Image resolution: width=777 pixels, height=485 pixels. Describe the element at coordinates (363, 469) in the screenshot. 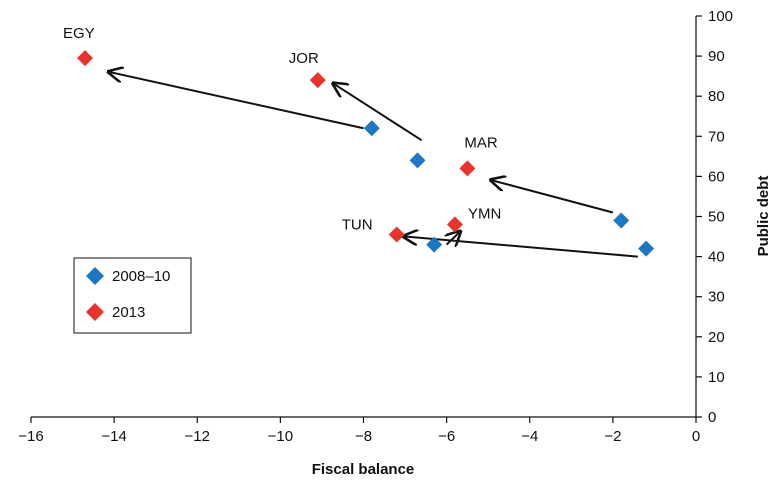

I see `x-axis-title: Fiscal balance` at that location.